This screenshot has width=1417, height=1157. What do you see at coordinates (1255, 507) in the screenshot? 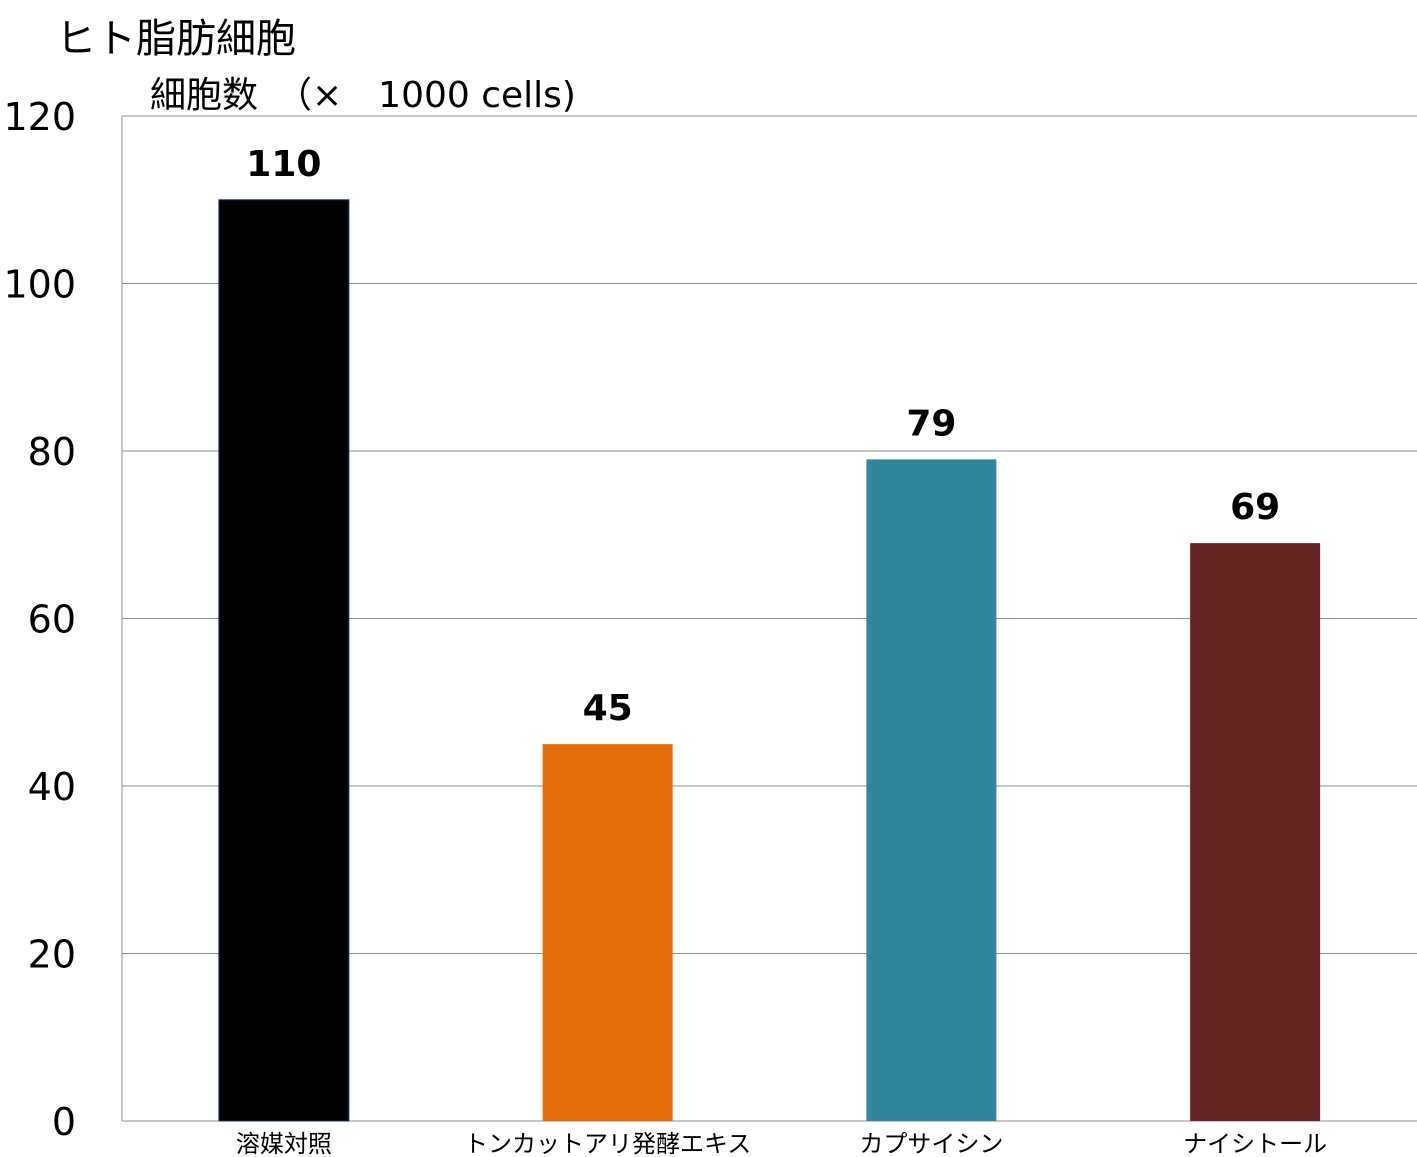
I see `data-label: 69` at bounding box center [1255, 507].